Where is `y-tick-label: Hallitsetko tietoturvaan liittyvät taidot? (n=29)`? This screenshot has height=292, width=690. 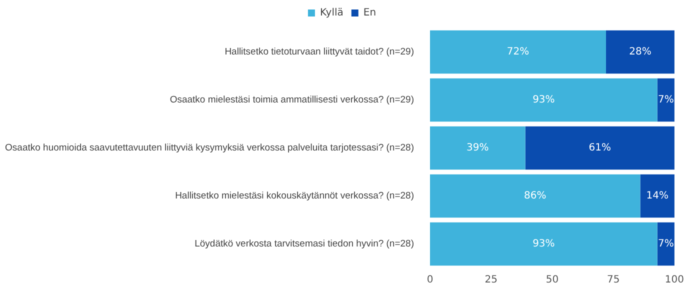
y-tick-label: Hallitsetko tietoturvaan liittyvät taidot? (n=29) is located at coordinates (319, 52).